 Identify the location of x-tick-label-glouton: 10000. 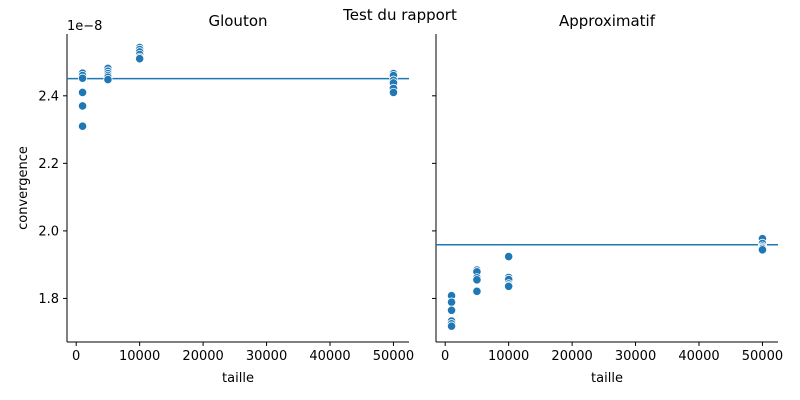
(139, 356).